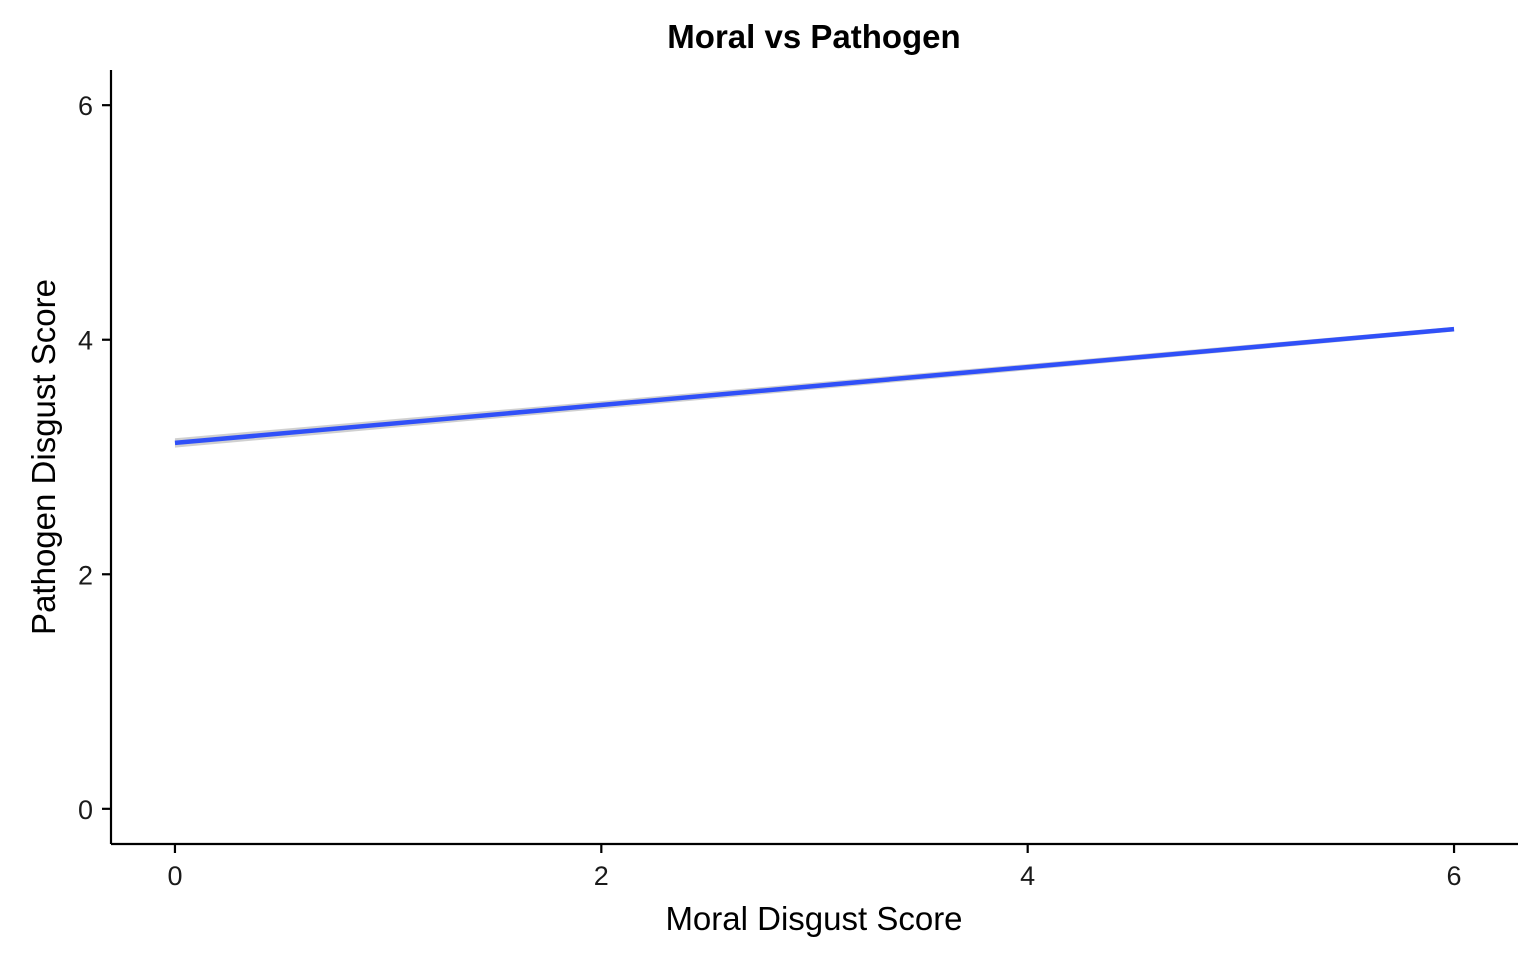 This screenshot has width=1536, height=960. Describe the element at coordinates (1454, 876) in the screenshot. I see `x-tick-label: 6` at that location.